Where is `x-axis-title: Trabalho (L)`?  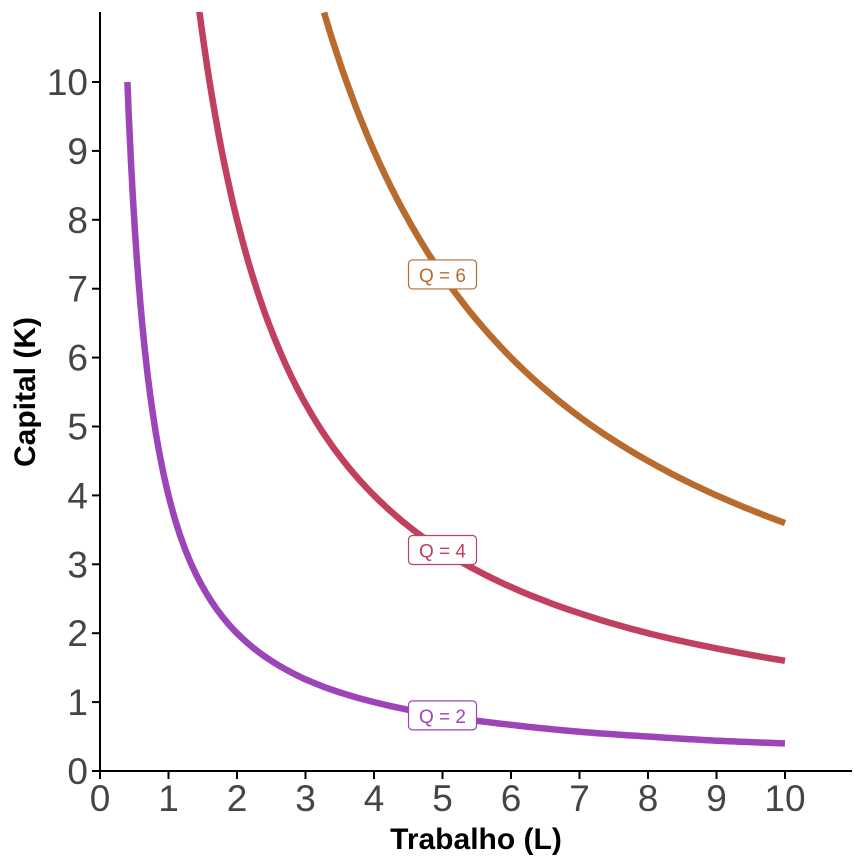 x-axis-title: Trabalho (L) is located at coordinates (476, 839).